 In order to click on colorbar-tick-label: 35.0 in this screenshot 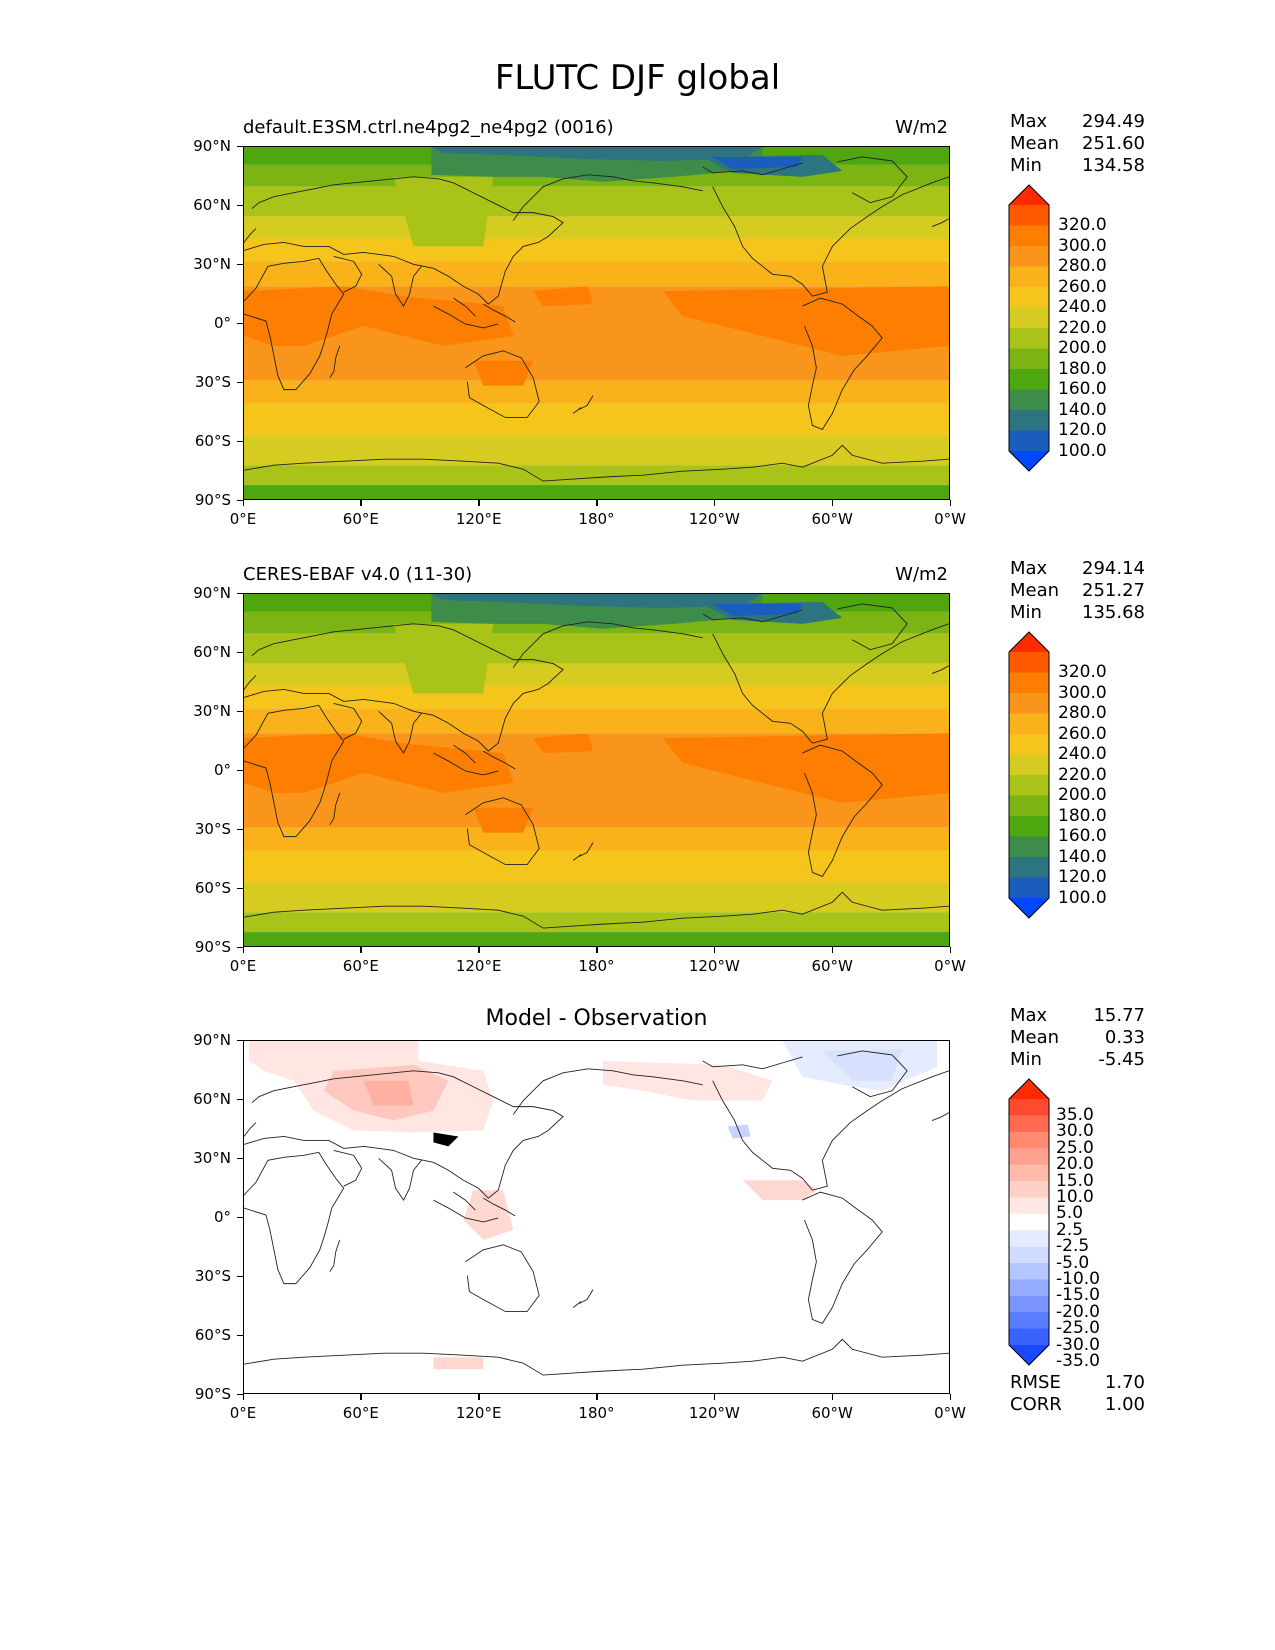, I will do `click(1075, 1114)`.